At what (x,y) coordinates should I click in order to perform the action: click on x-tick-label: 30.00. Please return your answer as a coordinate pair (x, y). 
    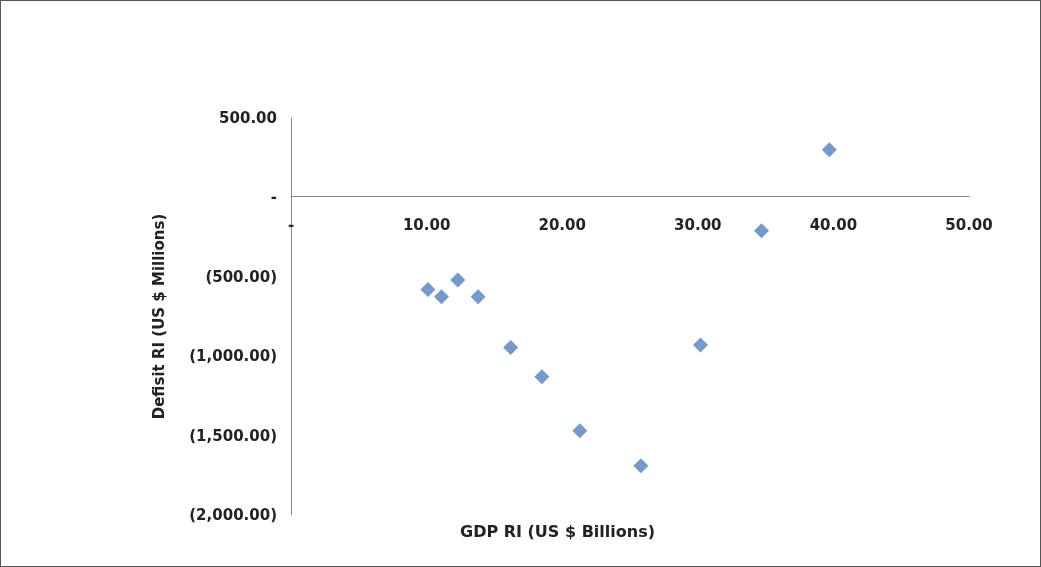
    Looking at the image, I should click on (698, 225).